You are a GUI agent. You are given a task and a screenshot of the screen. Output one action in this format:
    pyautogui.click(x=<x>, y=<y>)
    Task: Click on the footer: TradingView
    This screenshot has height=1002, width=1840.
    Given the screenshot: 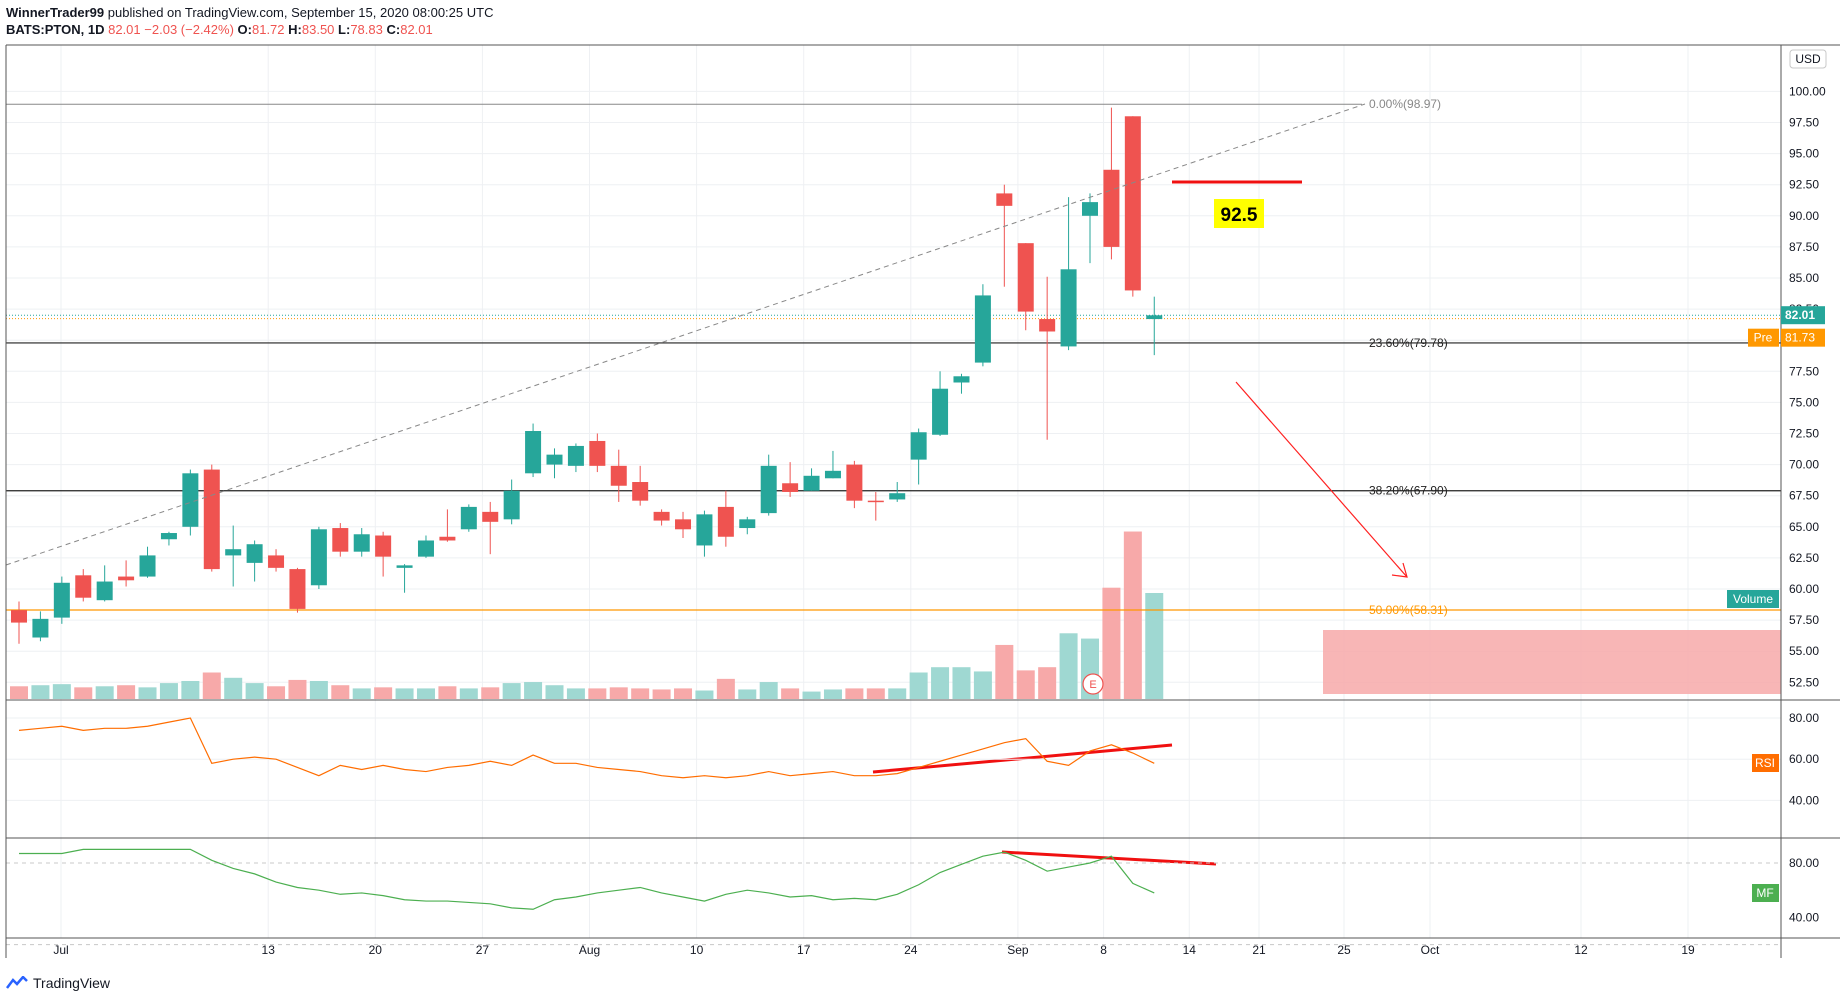 What is the action you would take?
    pyautogui.click(x=58, y=983)
    